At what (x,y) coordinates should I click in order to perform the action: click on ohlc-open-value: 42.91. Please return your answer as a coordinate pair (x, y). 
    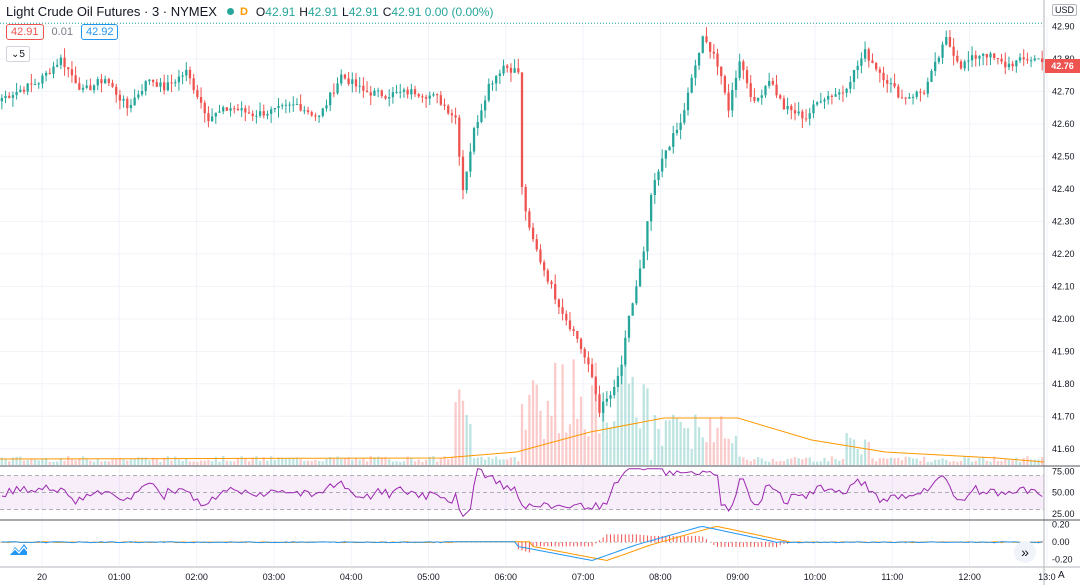
    Looking at the image, I should click on (280, 11).